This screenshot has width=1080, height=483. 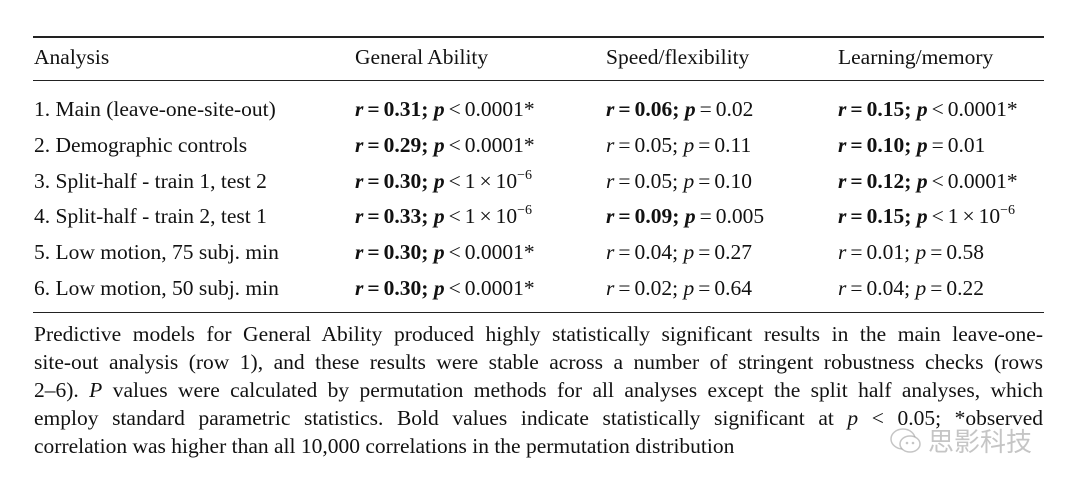 What do you see at coordinates (156, 252) in the screenshot?
I see `row-label: 5. Low motion, 75 subj. min` at bounding box center [156, 252].